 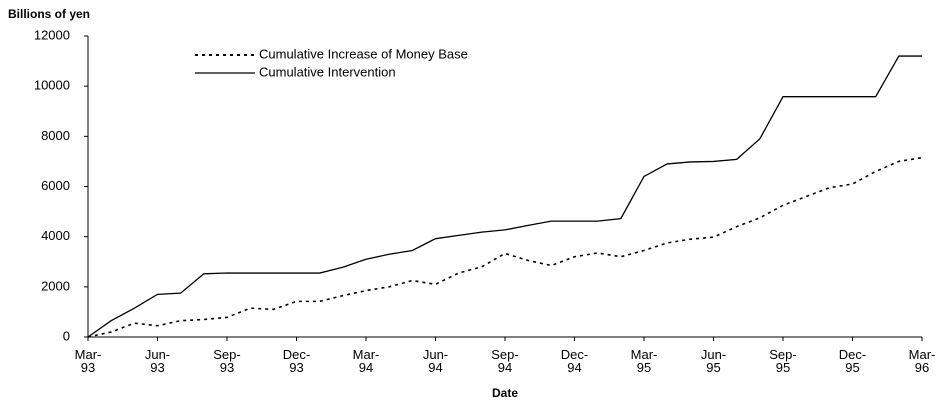 I want to click on x-tick-label: Mar-94, so click(x=366, y=361).